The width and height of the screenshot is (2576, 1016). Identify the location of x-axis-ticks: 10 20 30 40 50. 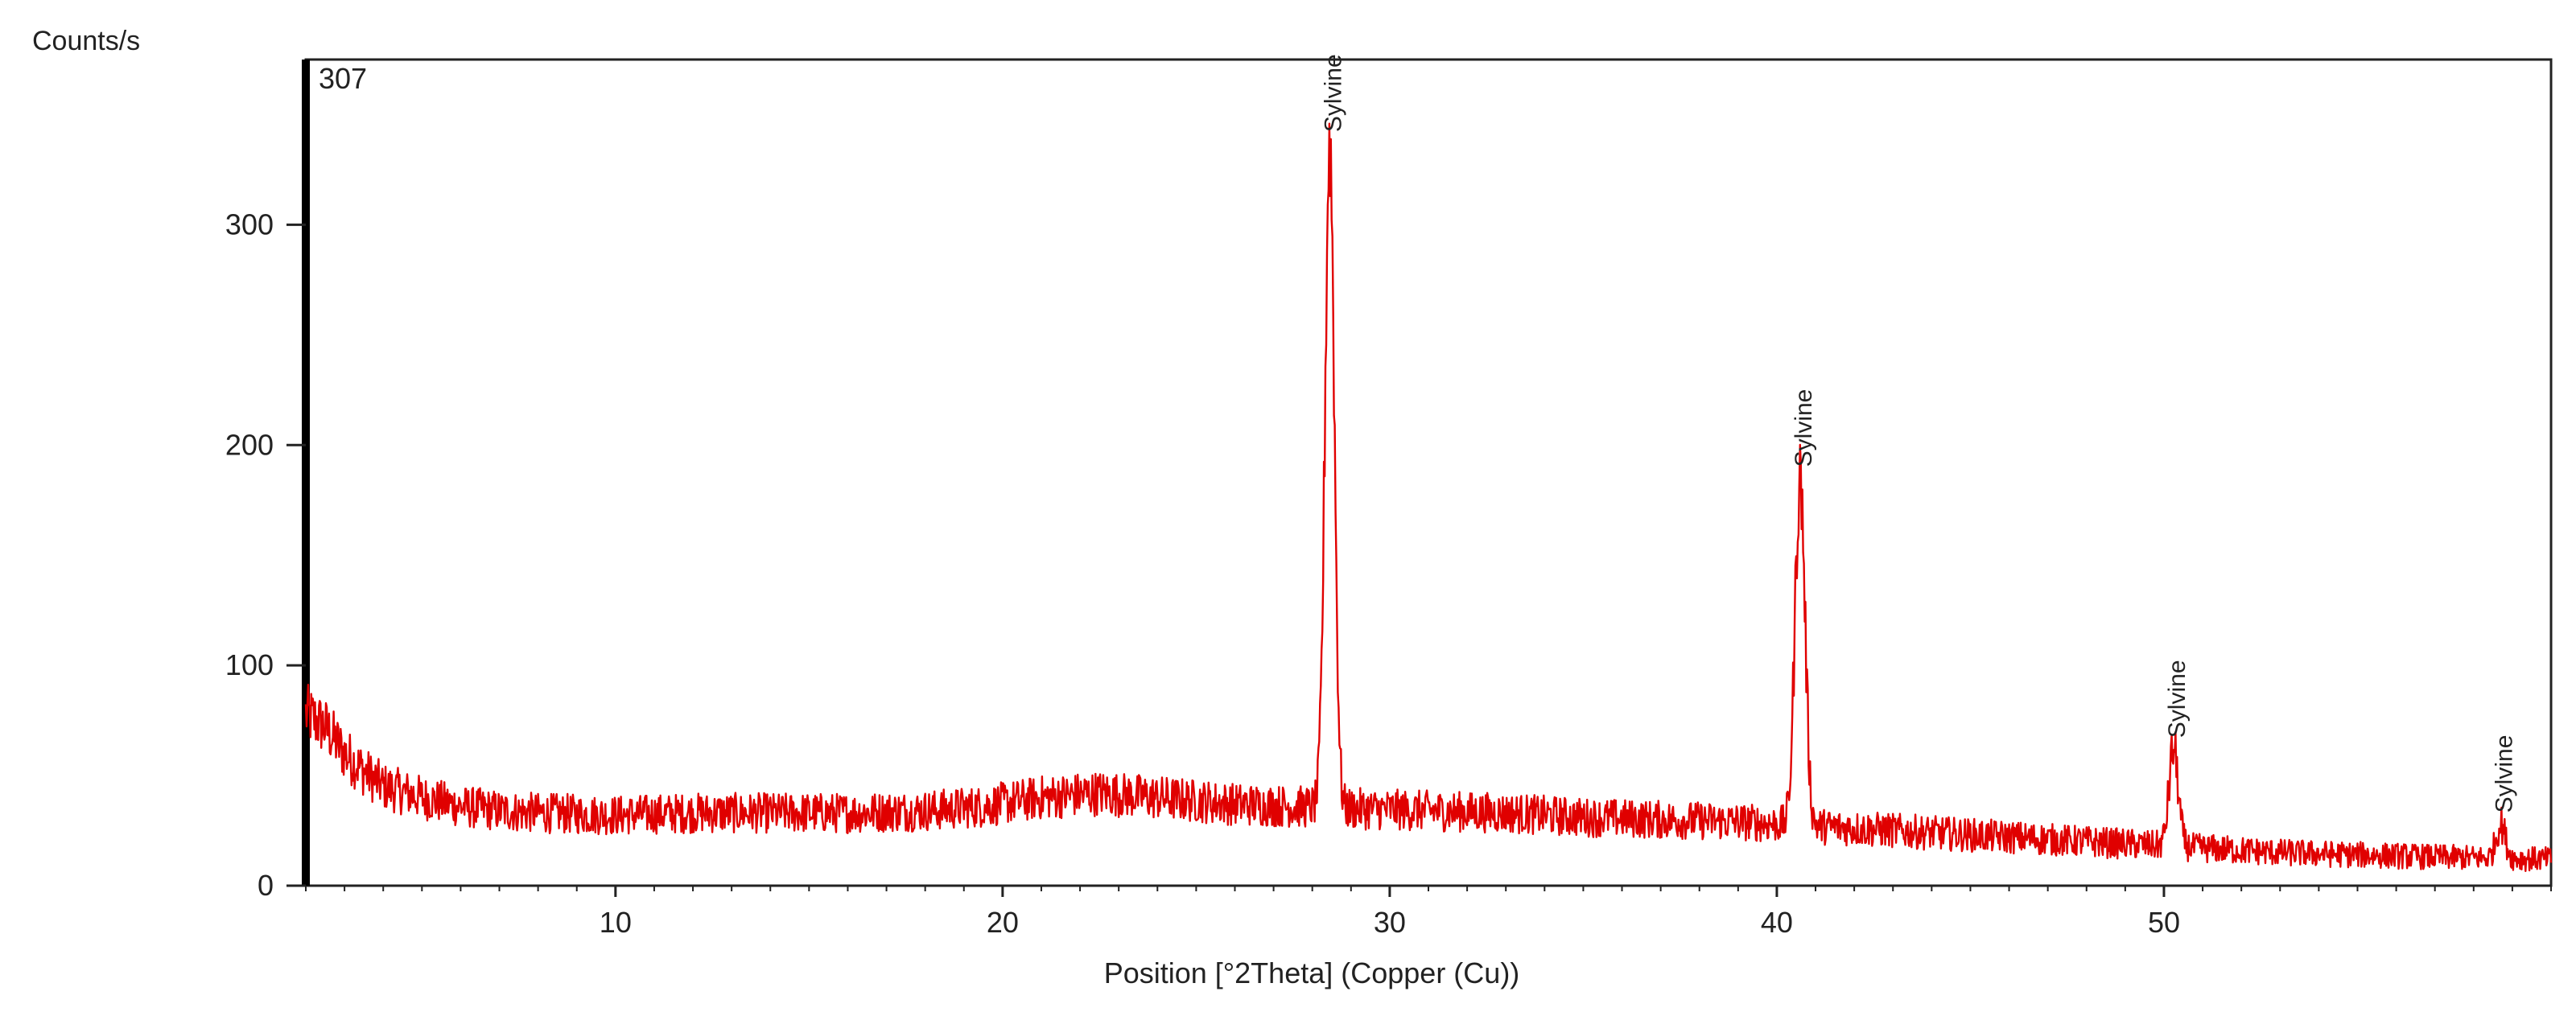
(1428, 912).